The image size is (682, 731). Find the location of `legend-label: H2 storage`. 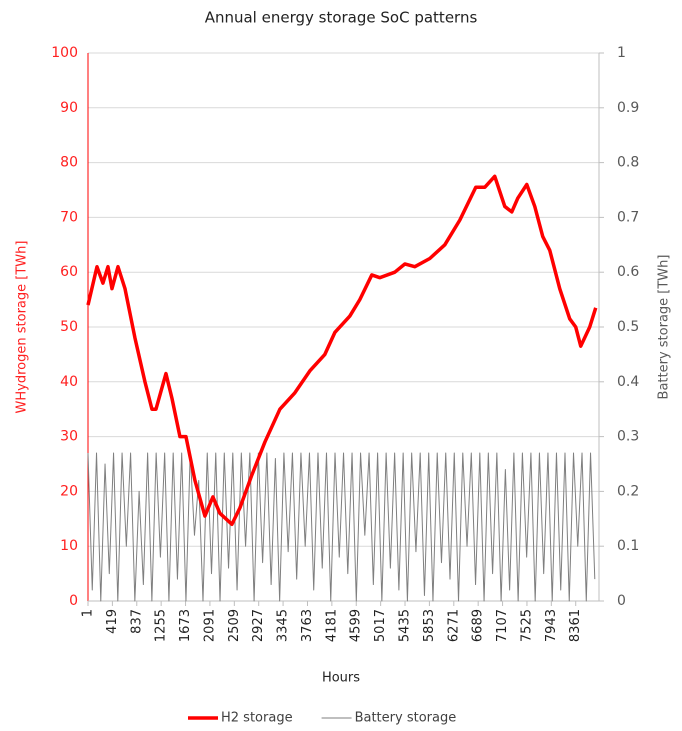

legend-label: H2 storage is located at coordinates (257, 718).